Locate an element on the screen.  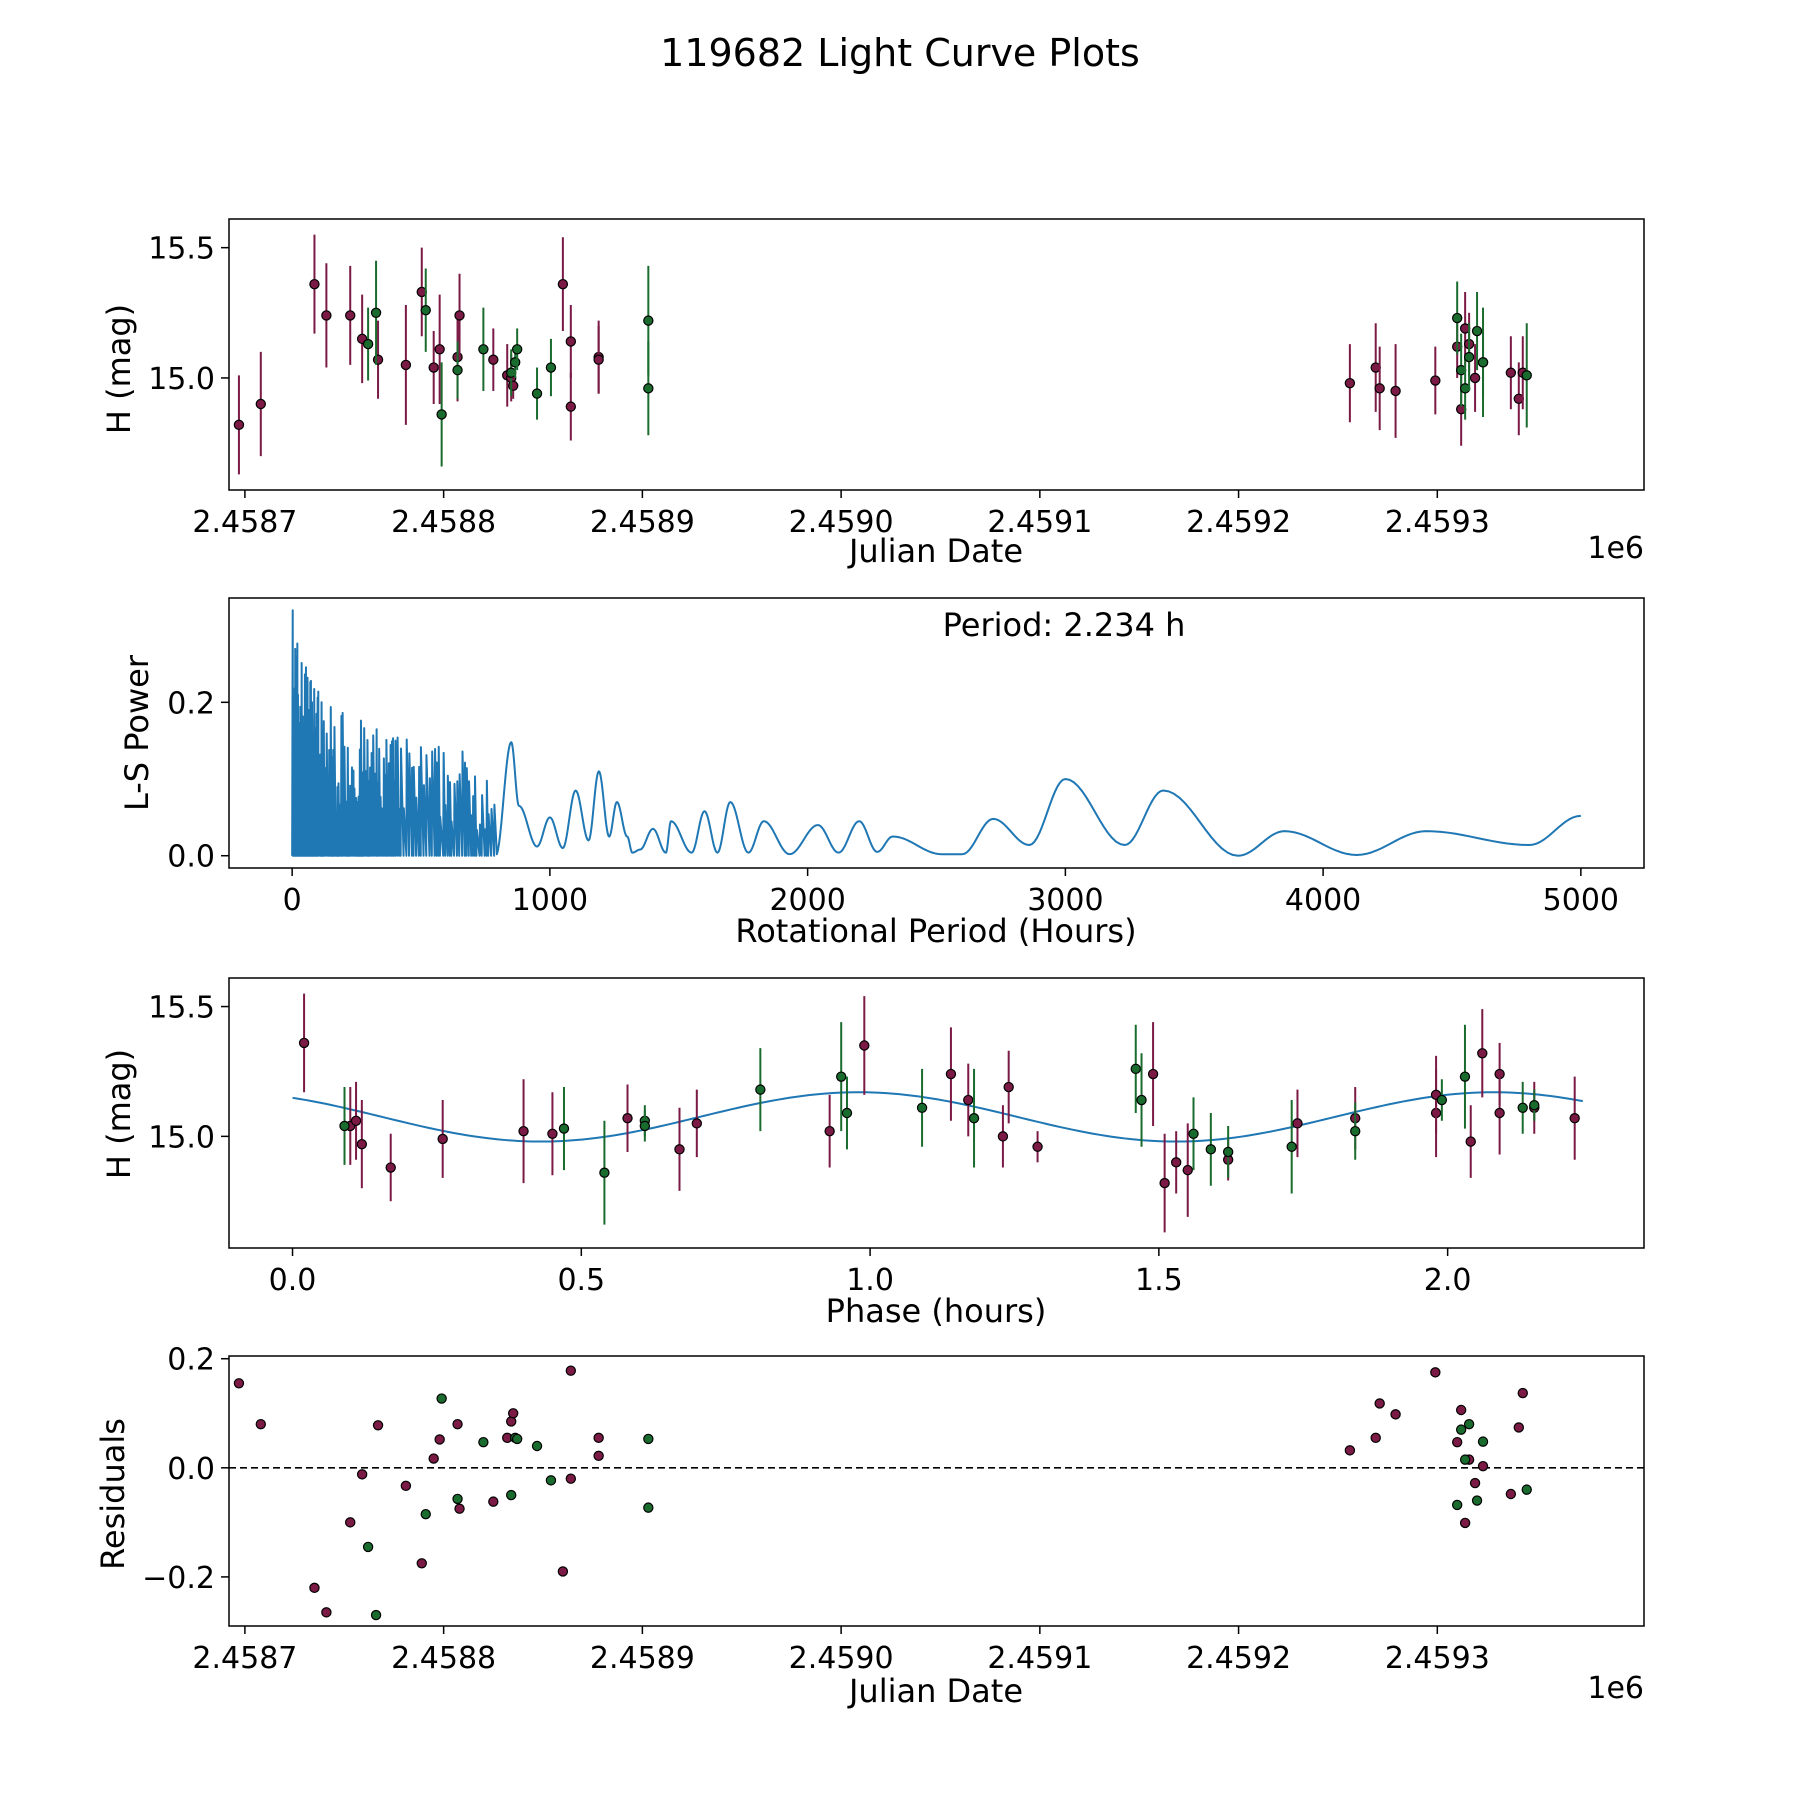
periodogram-x-tick-label: 4000 is located at coordinates (1323, 900).